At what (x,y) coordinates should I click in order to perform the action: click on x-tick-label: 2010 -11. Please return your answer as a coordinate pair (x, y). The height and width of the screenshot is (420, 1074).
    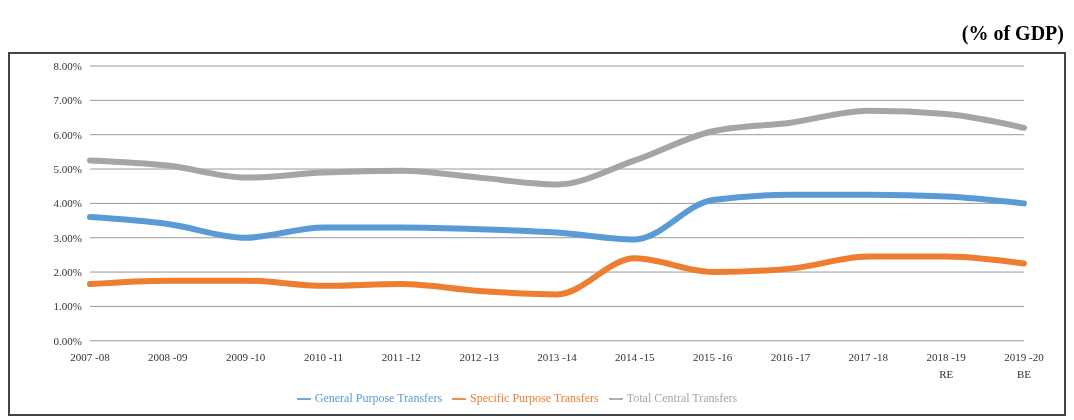
    Looking at the image, I should click on (323, 356).